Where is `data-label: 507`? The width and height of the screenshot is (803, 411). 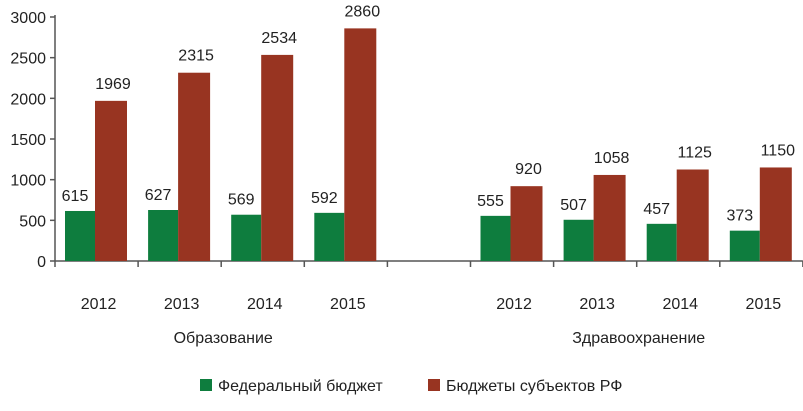
data-label: 507 is located at coordinates (573, 205).